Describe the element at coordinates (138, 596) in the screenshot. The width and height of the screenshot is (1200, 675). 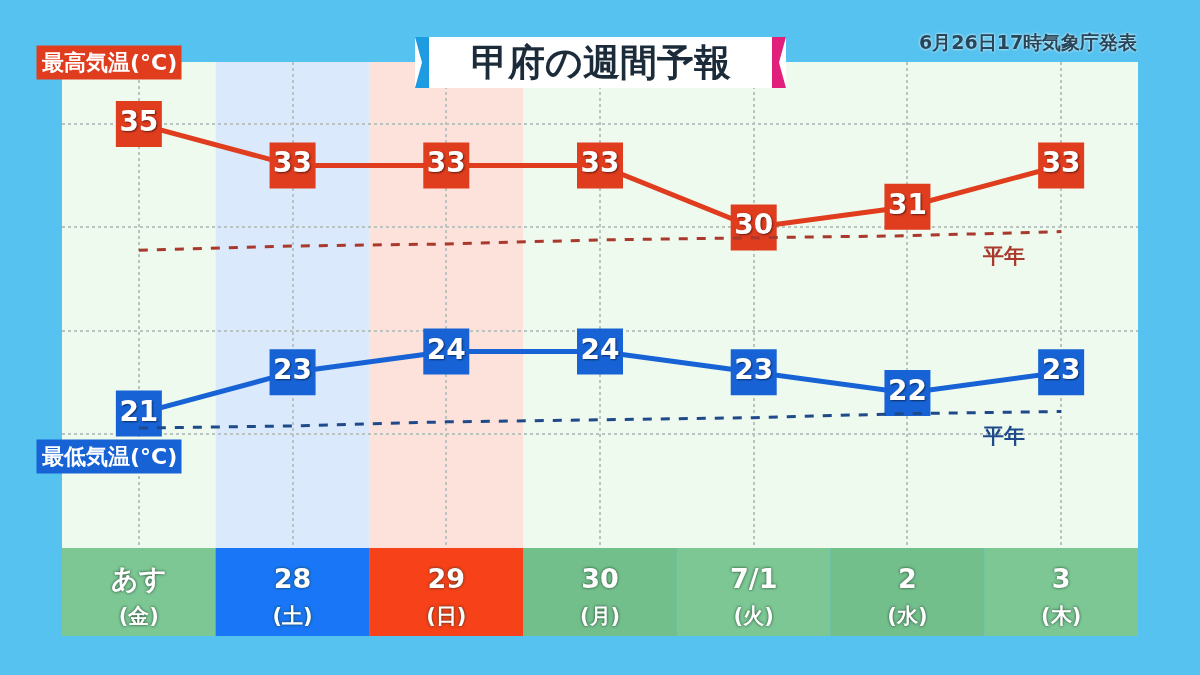
I see `x-tick-label: あす (金)` at that location.